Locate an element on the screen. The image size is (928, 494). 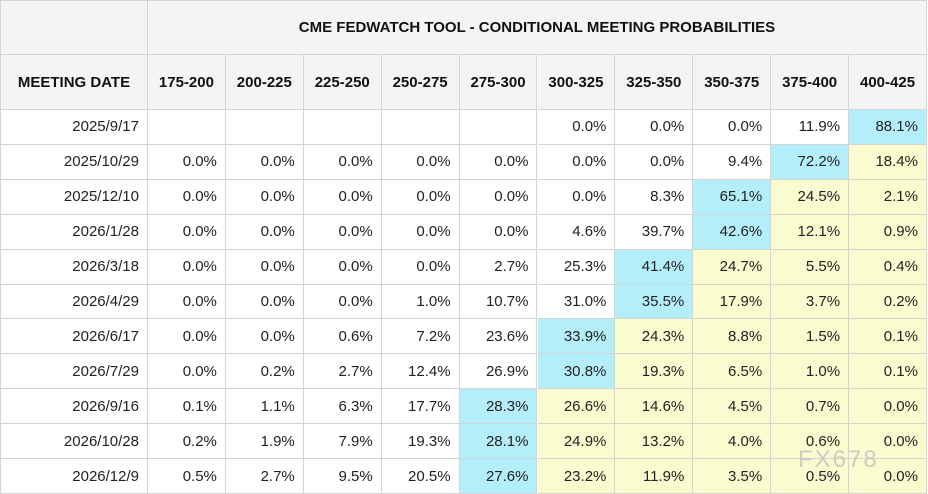
probability-cell: 3.7% is located at coordinates (810, 302).